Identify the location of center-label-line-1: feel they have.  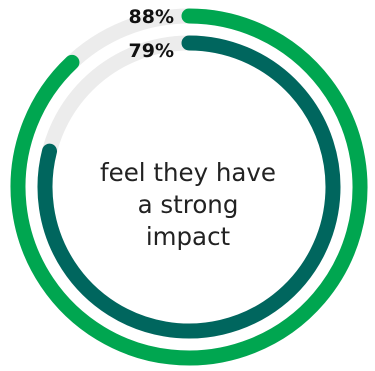
(188, 172).